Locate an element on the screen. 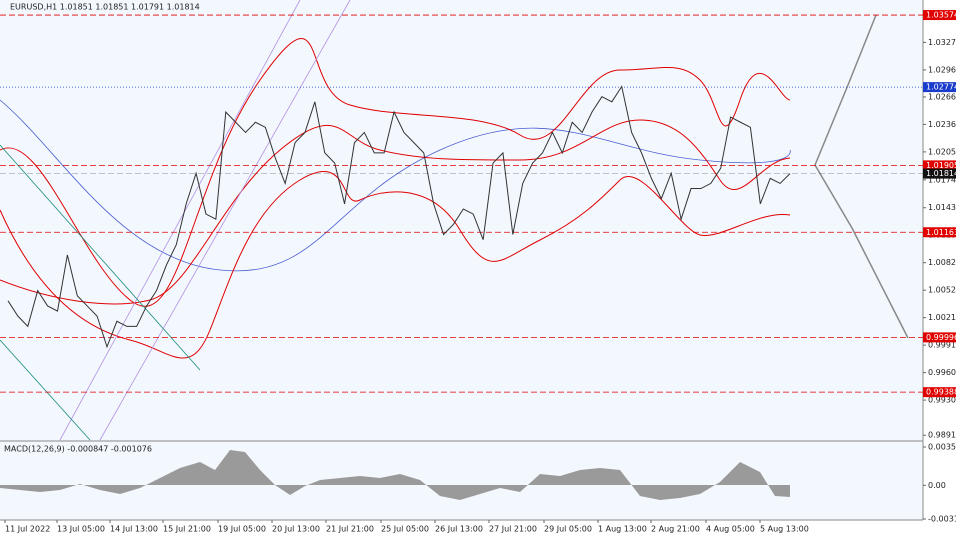 Image resolution: width=956 pixels, height=535 pixels. y-tick-label: 1.02055 is located at coordinates (942, 151).